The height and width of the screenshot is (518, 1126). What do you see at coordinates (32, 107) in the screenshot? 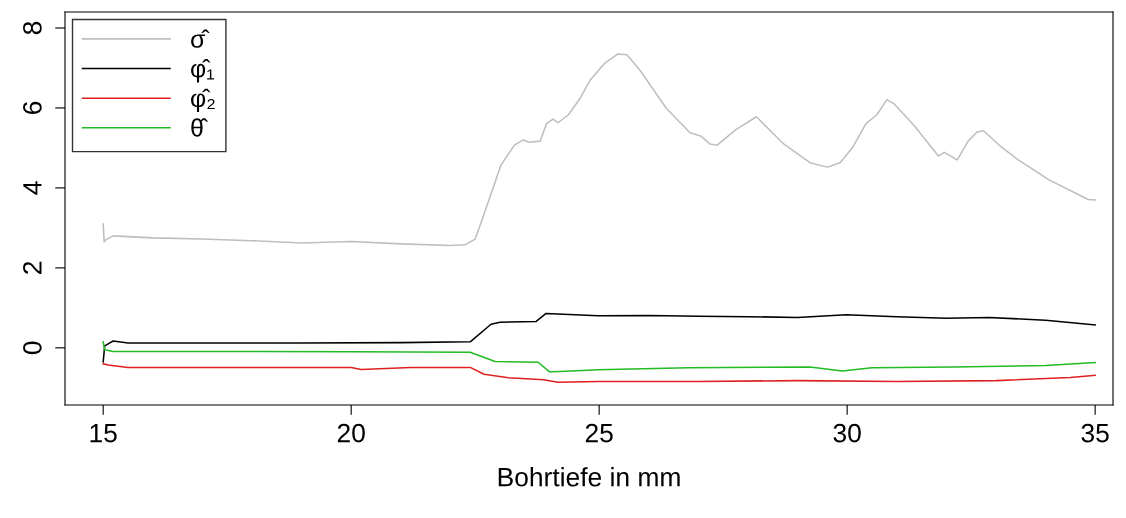
I see `y-tick-label: 6` at bounding box center [32, 107].